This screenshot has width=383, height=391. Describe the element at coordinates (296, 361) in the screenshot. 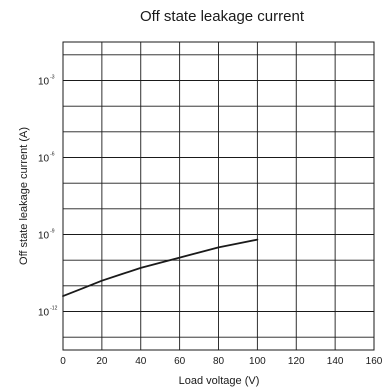

I see `x-tick-label: 120` at that location.